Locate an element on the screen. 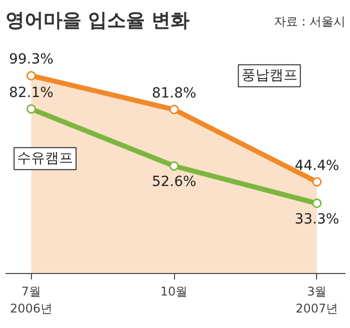 Image resolution: width=350 pixels, height=328 pixels. x-tick-label: 7월 2006년 is located at coordinates (31, 300).